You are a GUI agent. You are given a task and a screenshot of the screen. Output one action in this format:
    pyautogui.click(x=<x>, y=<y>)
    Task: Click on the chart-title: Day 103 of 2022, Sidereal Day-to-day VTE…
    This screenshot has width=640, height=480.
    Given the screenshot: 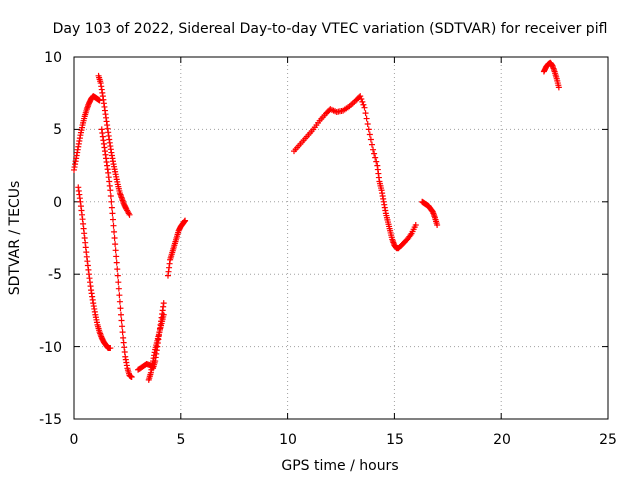 What is the action you would take?
    pyautogui.click(x=330, y=29)
    